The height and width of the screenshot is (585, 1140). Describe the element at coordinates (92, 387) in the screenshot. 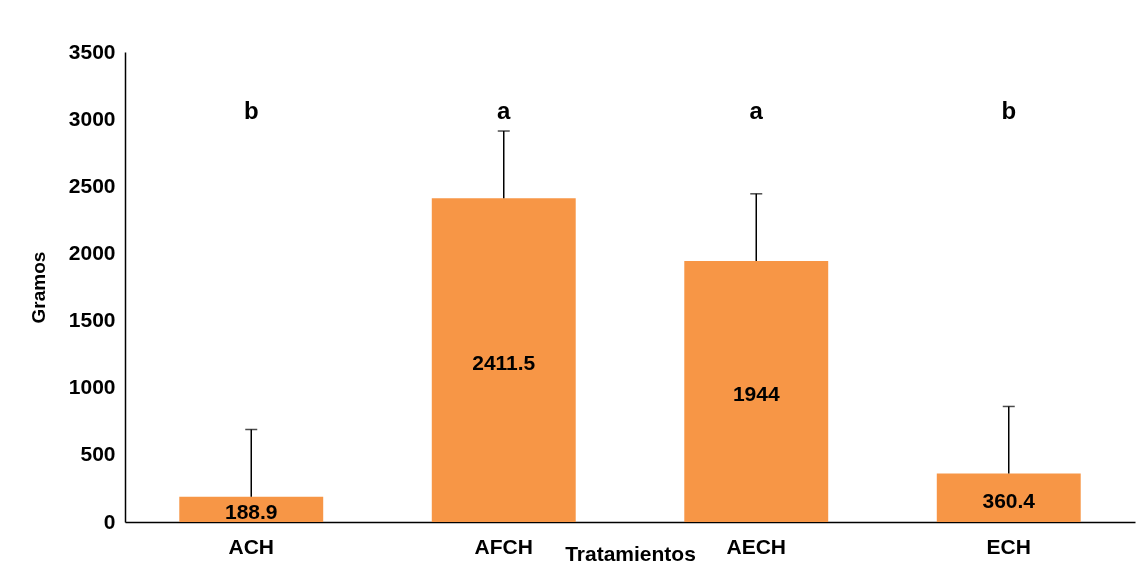

I see `y-tick-label: 1000` at that location.